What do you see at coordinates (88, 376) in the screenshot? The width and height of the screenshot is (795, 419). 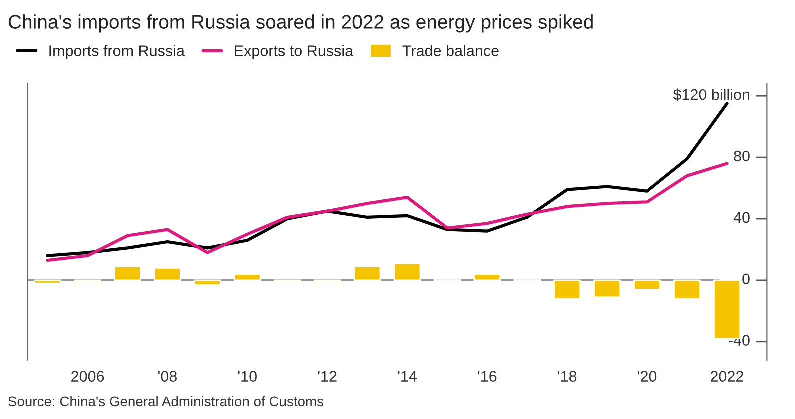 I see `x-tick-label: 2006` at bounding box center [88, 376].